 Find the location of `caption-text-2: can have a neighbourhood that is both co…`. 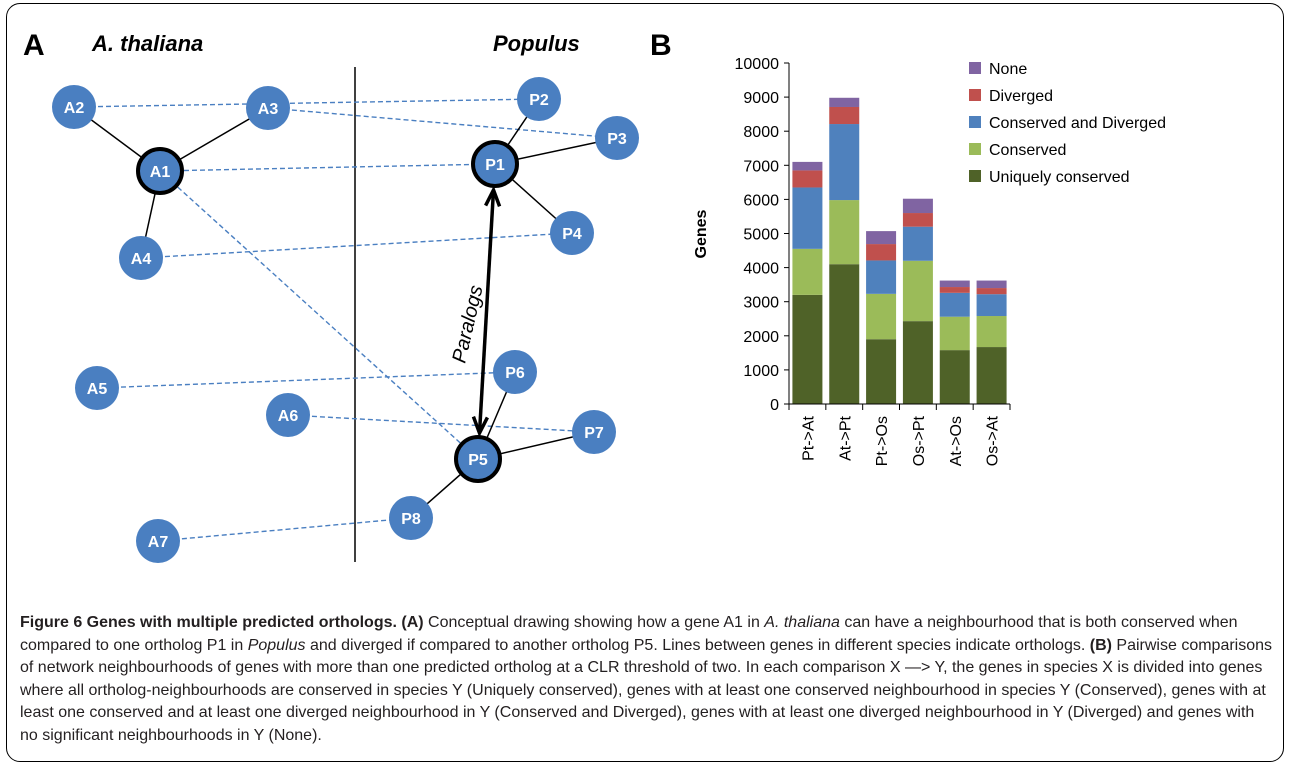

caption-text-2: can have a neighbourhood that is both co… is located at coordinates (629, 634).